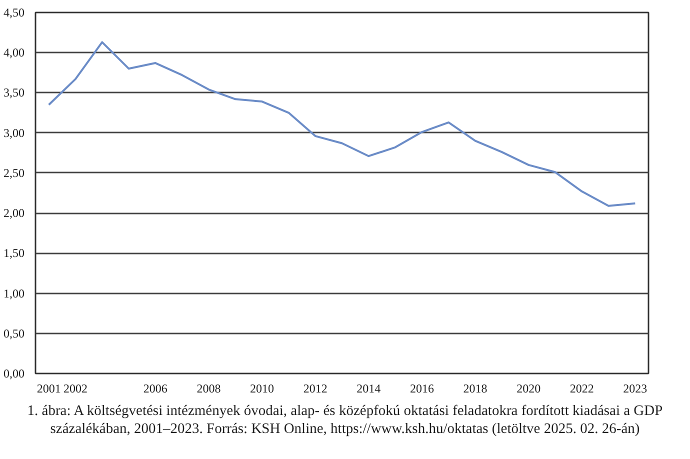 This screenshot has height=459, width=690. What do you see at coordinates (528, 389) in the screenshot?
I see `x-tick-label: 2020` at bounding box center [528, 389].